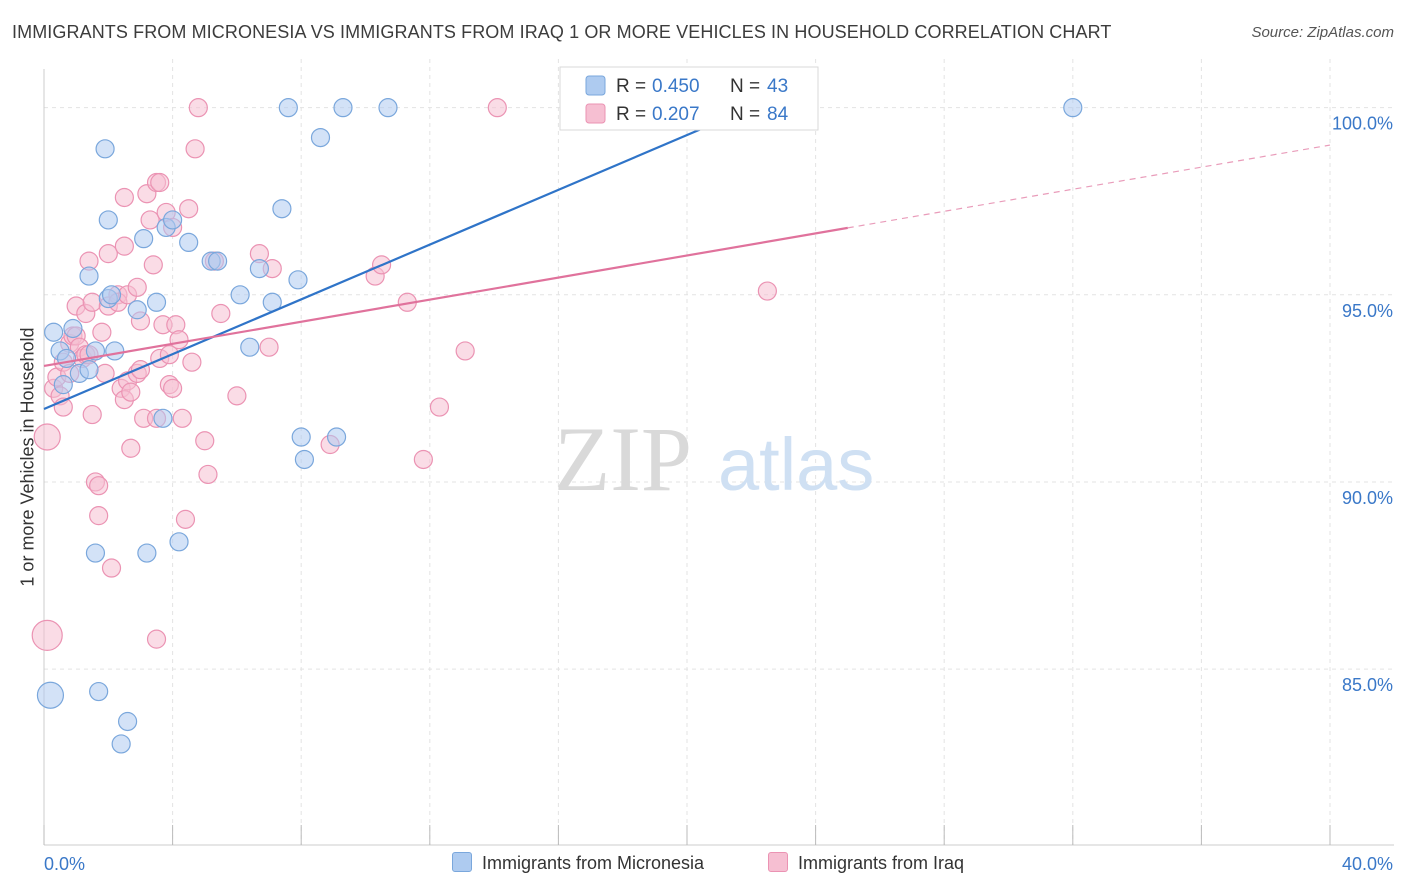 The height and width of the screenshot is (892, 1406). Describe the element at coordinates (689, 98) in the screenshot. I see `legend-top: R = 0.450 N = 43 R = 0.207 N = 84` at that location.